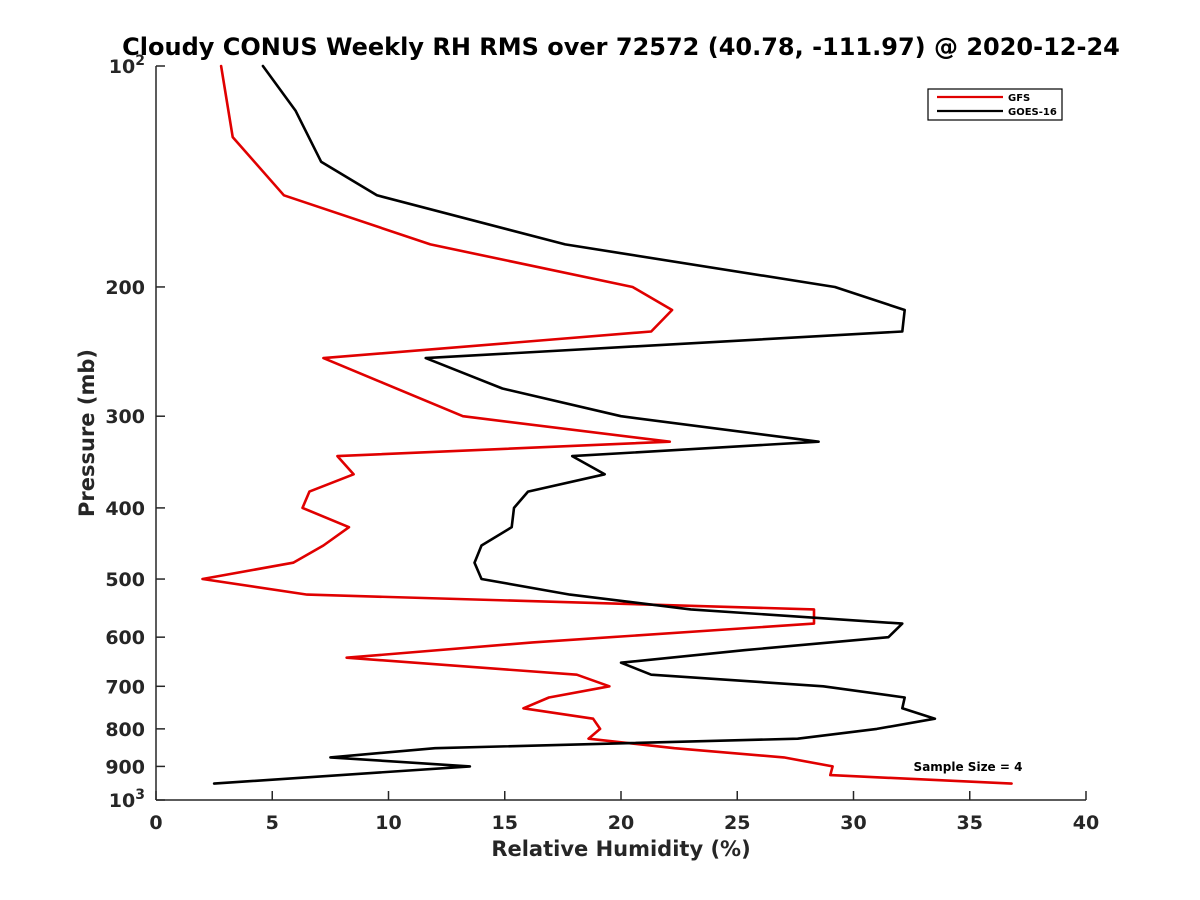 This screenshot has height=900, width=1200. What do you see at coordinates (125, 417) in the screenshot?
I see `y-tick-label: 300` at bounding box center [125, 417].